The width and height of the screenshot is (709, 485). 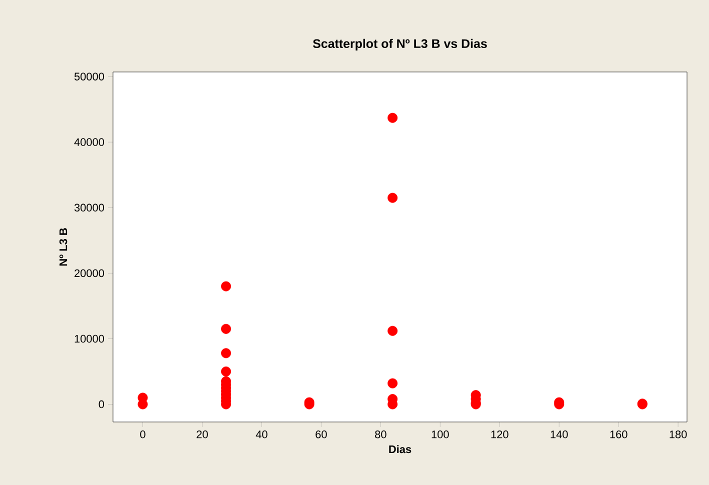 I want to click on x-tick-label: 0, so click(x=143, y=434).